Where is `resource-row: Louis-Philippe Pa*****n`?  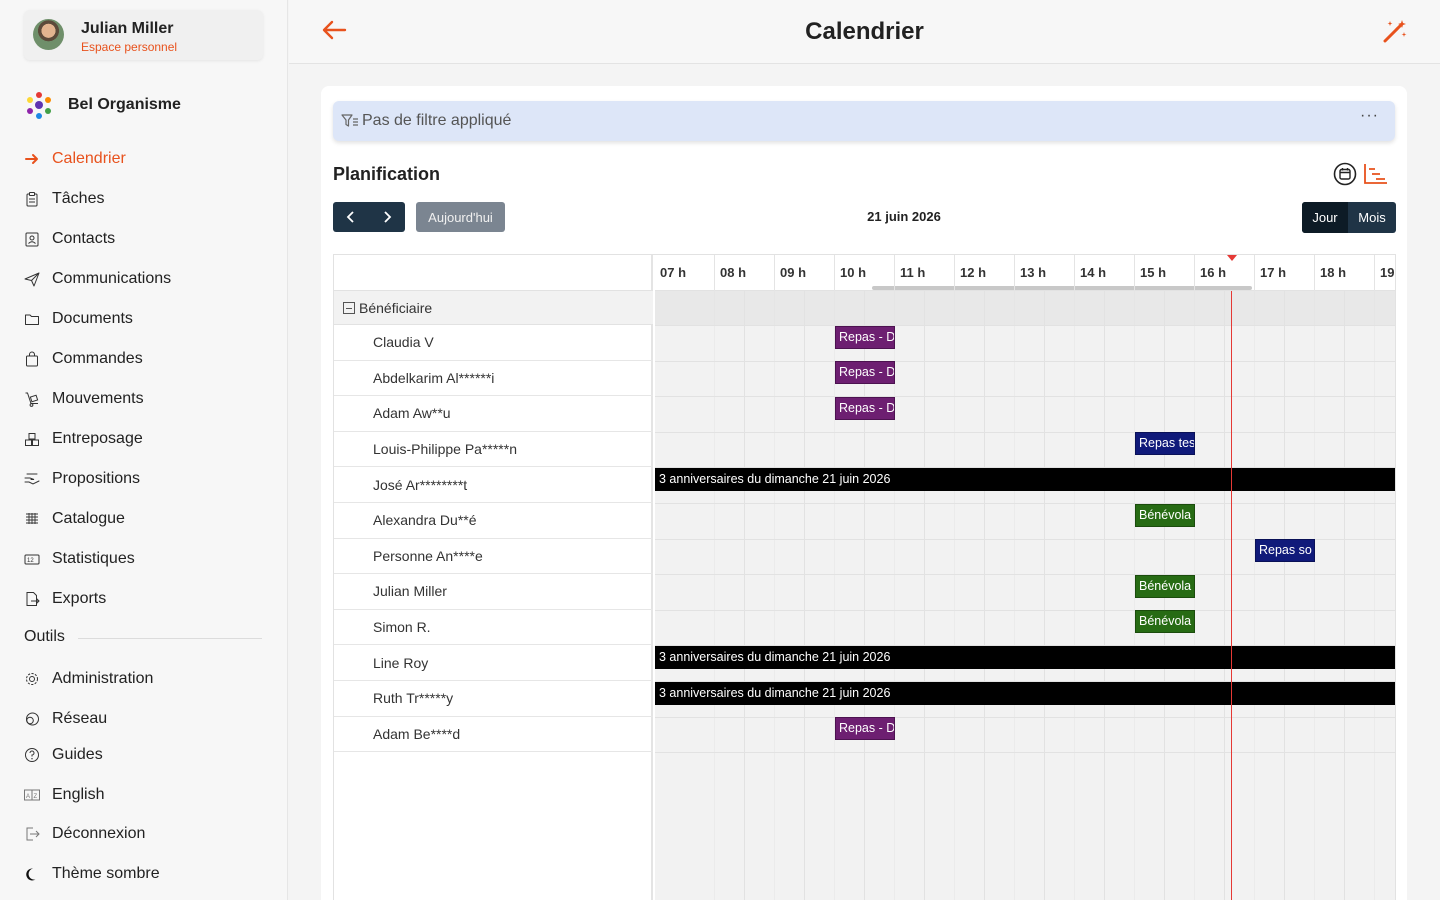
resource-row: Louis-Philippe Pa*****n is located at coordinates (493, 450).